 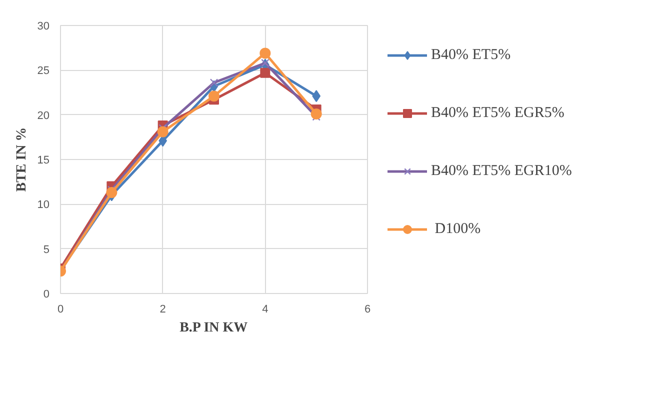 What do you see at coordinates (43, 205) in the screenshot?
I see `y-tick-label: 10` at bounding box center [43, 205].